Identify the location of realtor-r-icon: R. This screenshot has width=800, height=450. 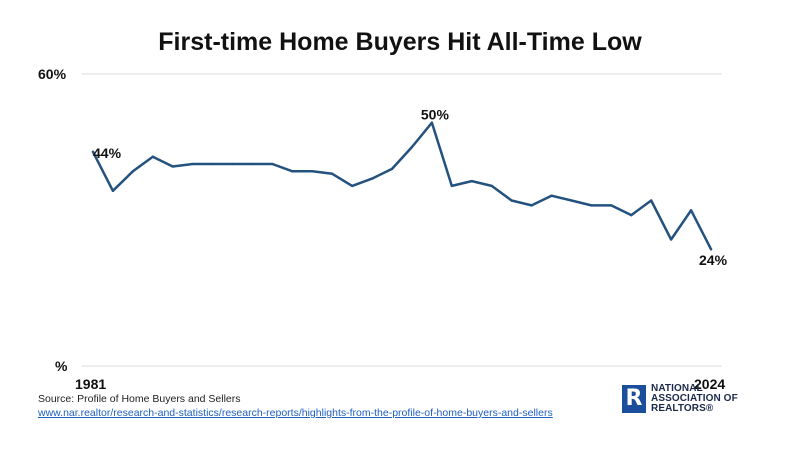
(634, 399).